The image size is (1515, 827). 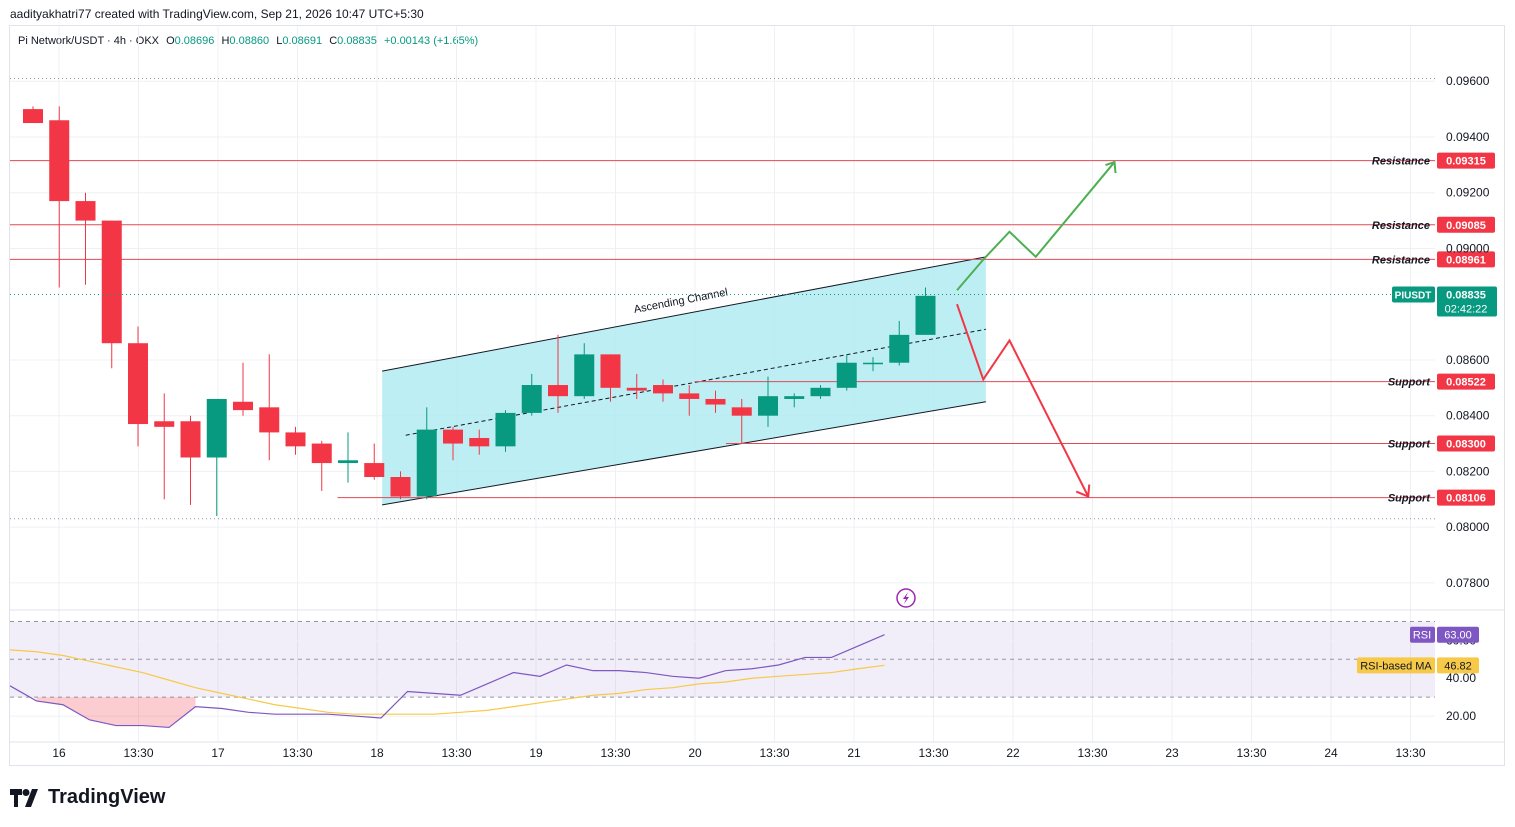 What do you see at coordinates (24, 797) in the screenshot?
I see `tradingview-logo-icon` at bounding box center [24, 797].